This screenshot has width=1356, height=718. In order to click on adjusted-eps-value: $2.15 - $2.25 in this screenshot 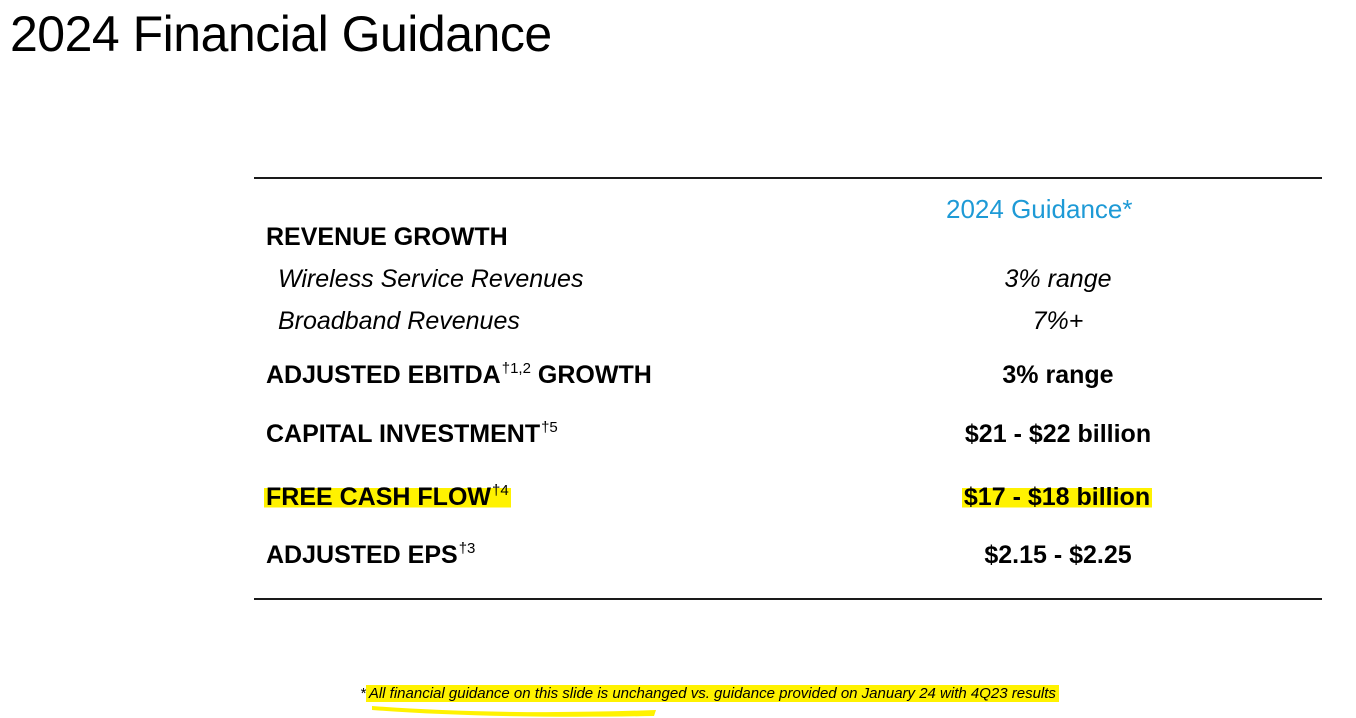, I will do `click(1058, 555)`.